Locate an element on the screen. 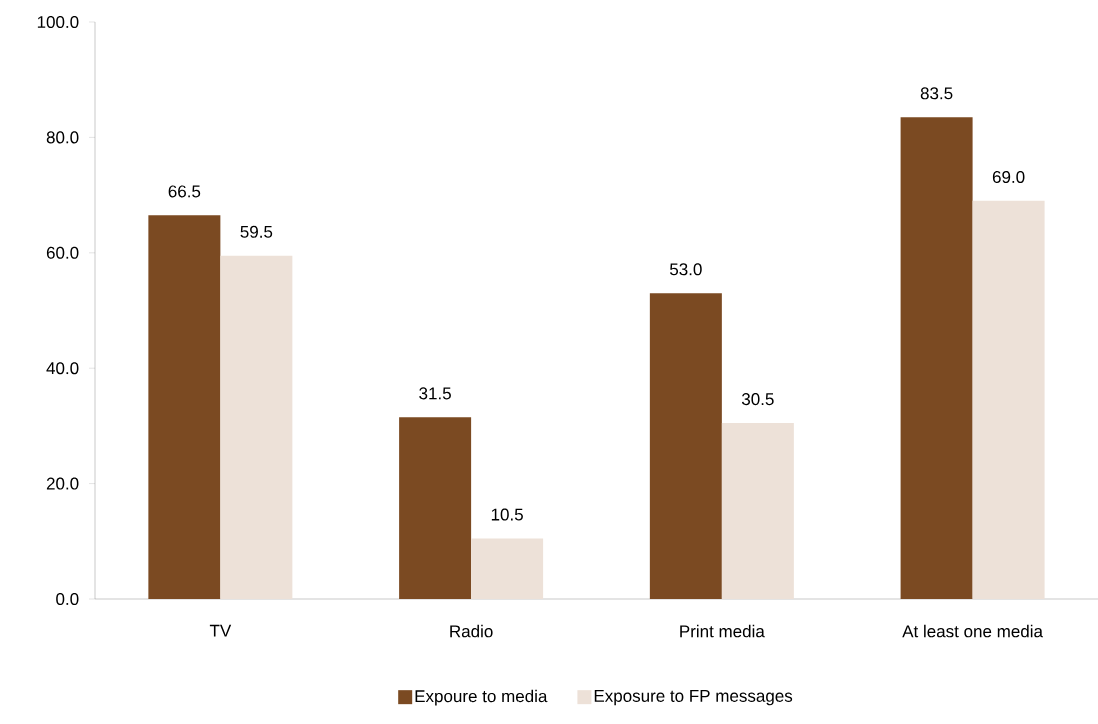 The image size is (1098, 724). legend-label: Exposure to FP messages is located at coordinates (693, 698).